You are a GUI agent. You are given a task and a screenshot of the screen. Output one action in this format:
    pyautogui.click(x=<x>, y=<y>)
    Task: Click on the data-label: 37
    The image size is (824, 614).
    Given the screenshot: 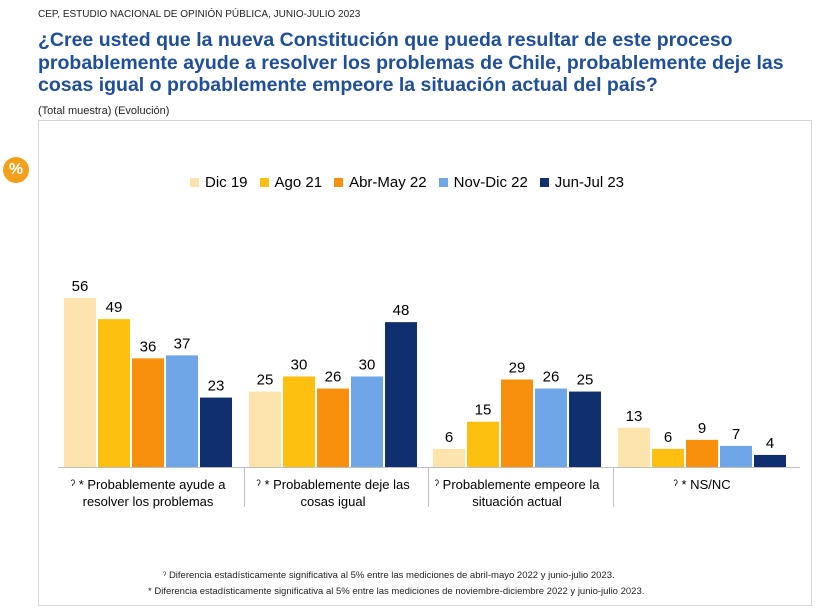 What is the action you would take?
    pyautogui.click(x=182, y=343)
    